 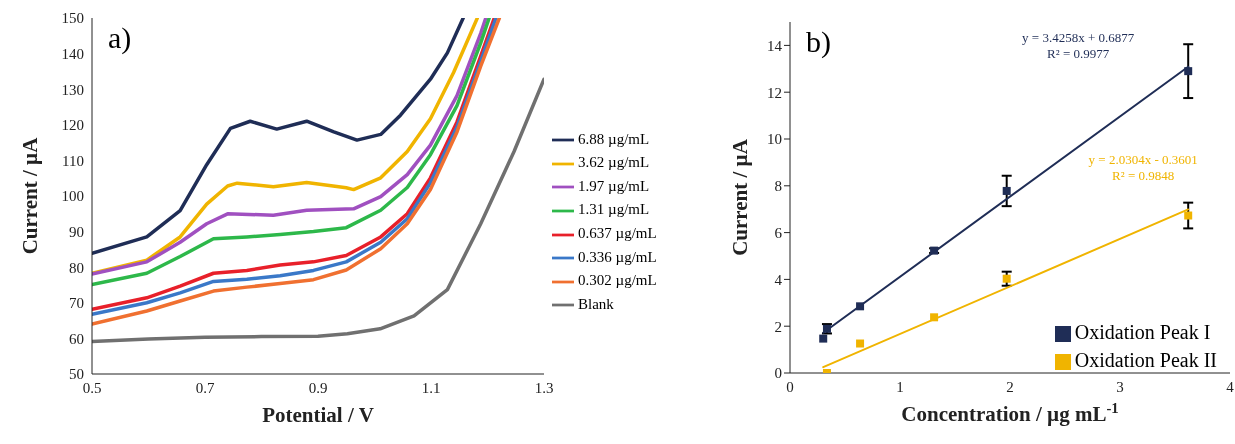 I want to click on x-axis-title: Concentration / µg mL$^{-1}$, so click(x=1010, y=413).